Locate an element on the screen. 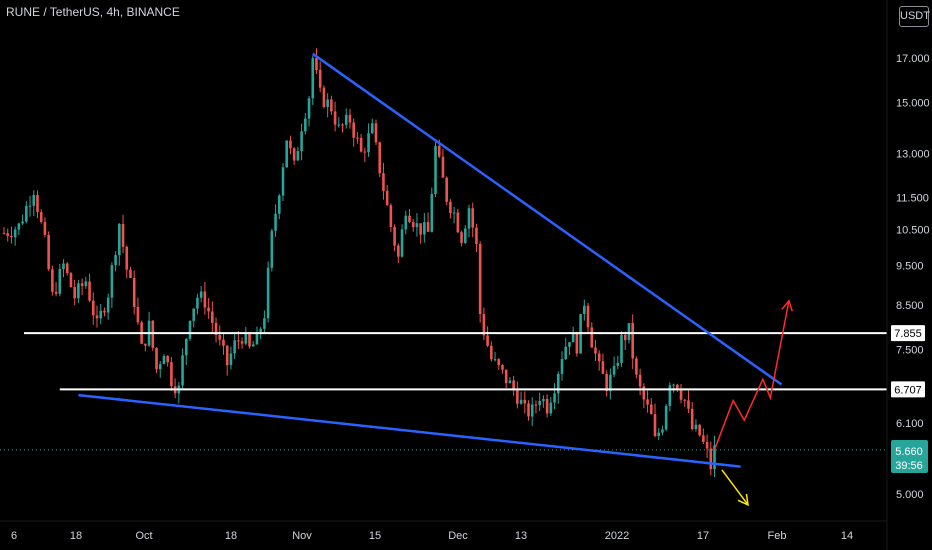 The image size is (932, 550). level-label-bg is located at coordinates (908, 389).